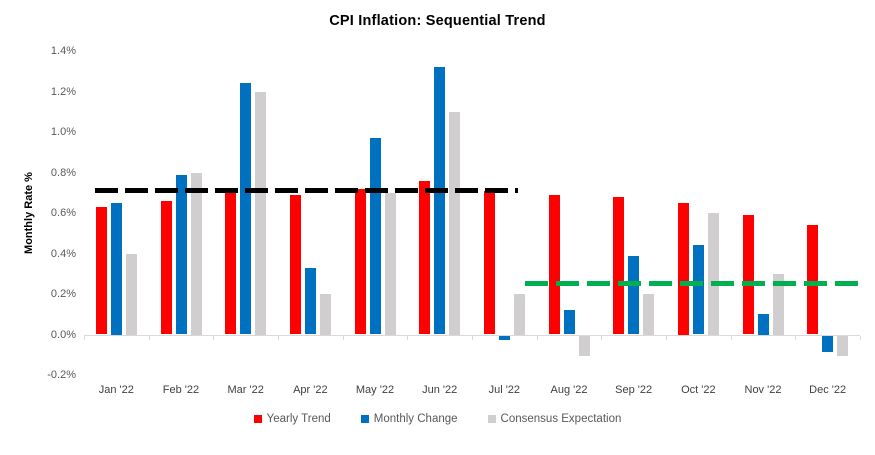 The image size is (875, 455). I want to click on x-category-label-apr-22: Apr '22, so click(310, 390).